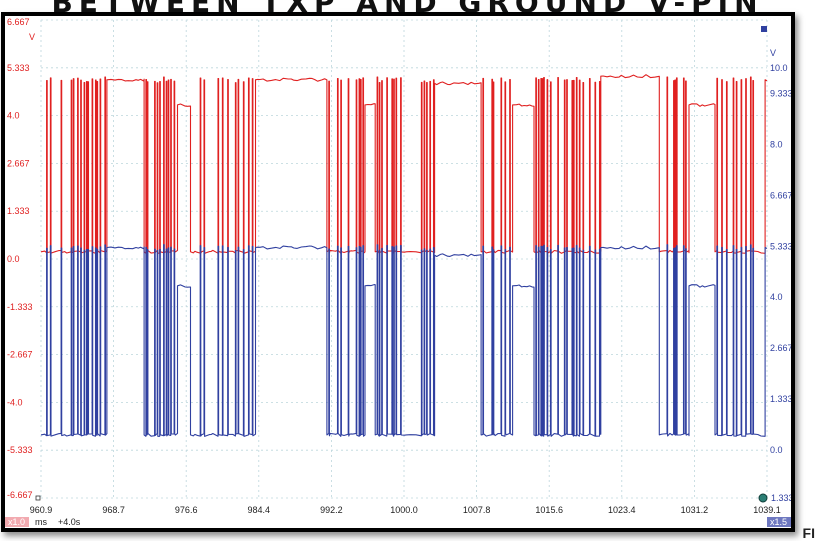 The height and width of the screenshot is (541, 815). I want to click on right-axis-tick-label: 4.0, so click(776, 297).